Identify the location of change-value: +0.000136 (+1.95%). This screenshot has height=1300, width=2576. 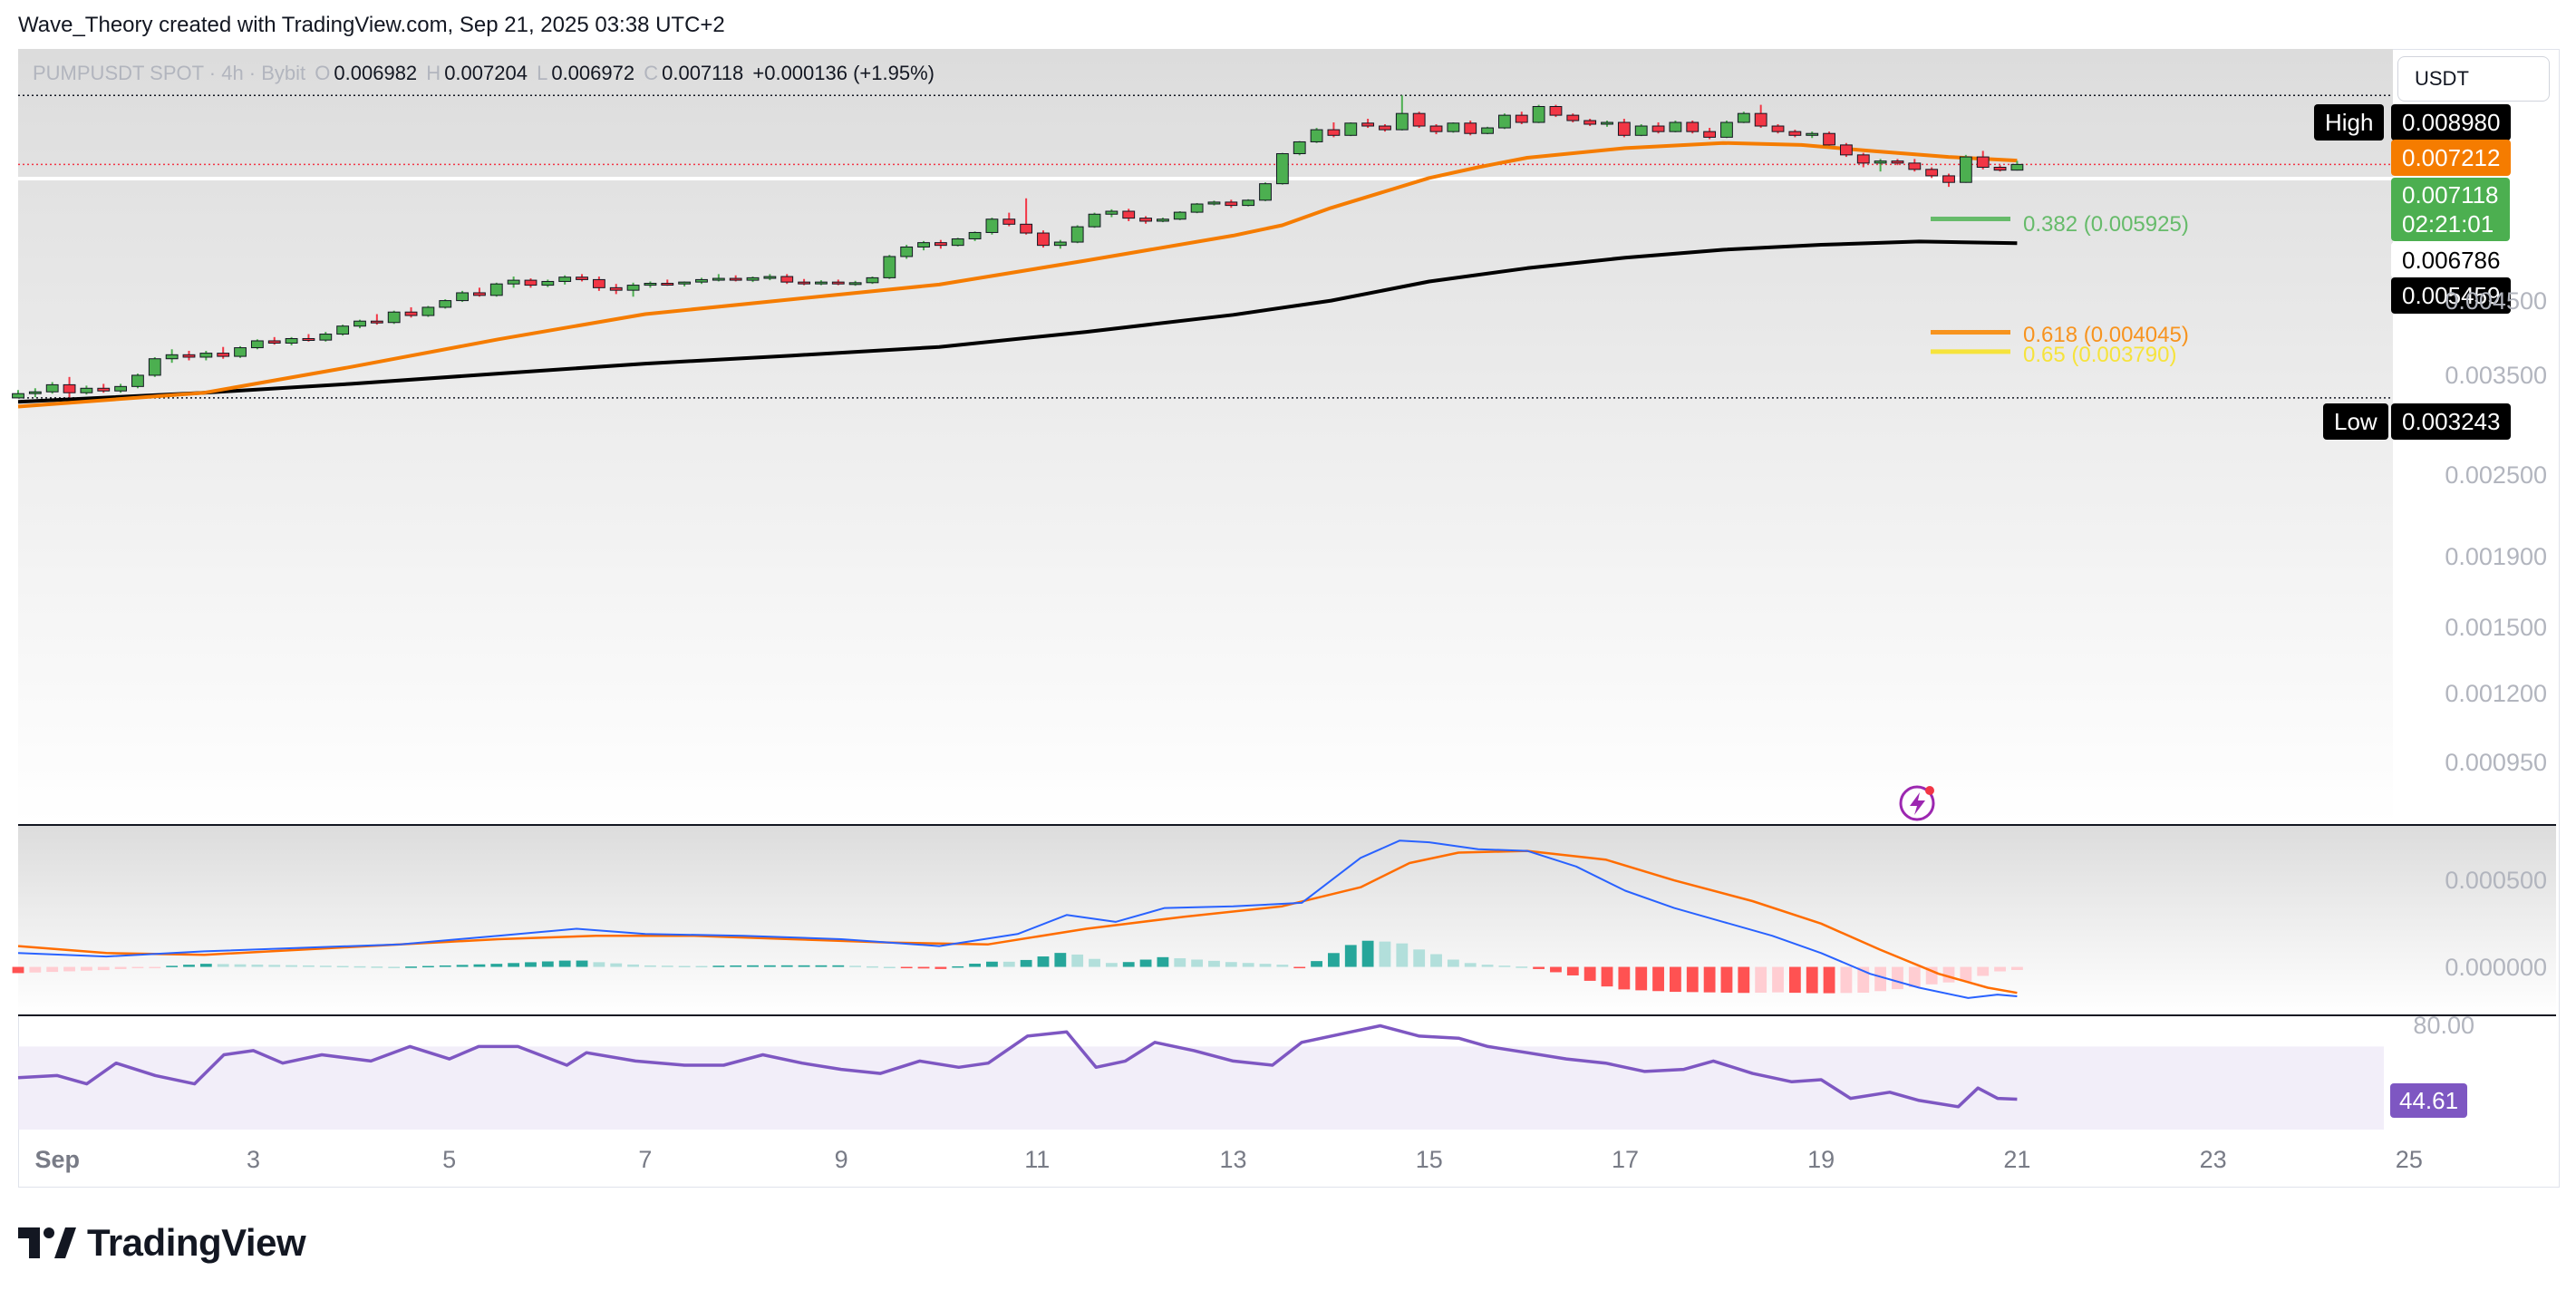
(843, 73).